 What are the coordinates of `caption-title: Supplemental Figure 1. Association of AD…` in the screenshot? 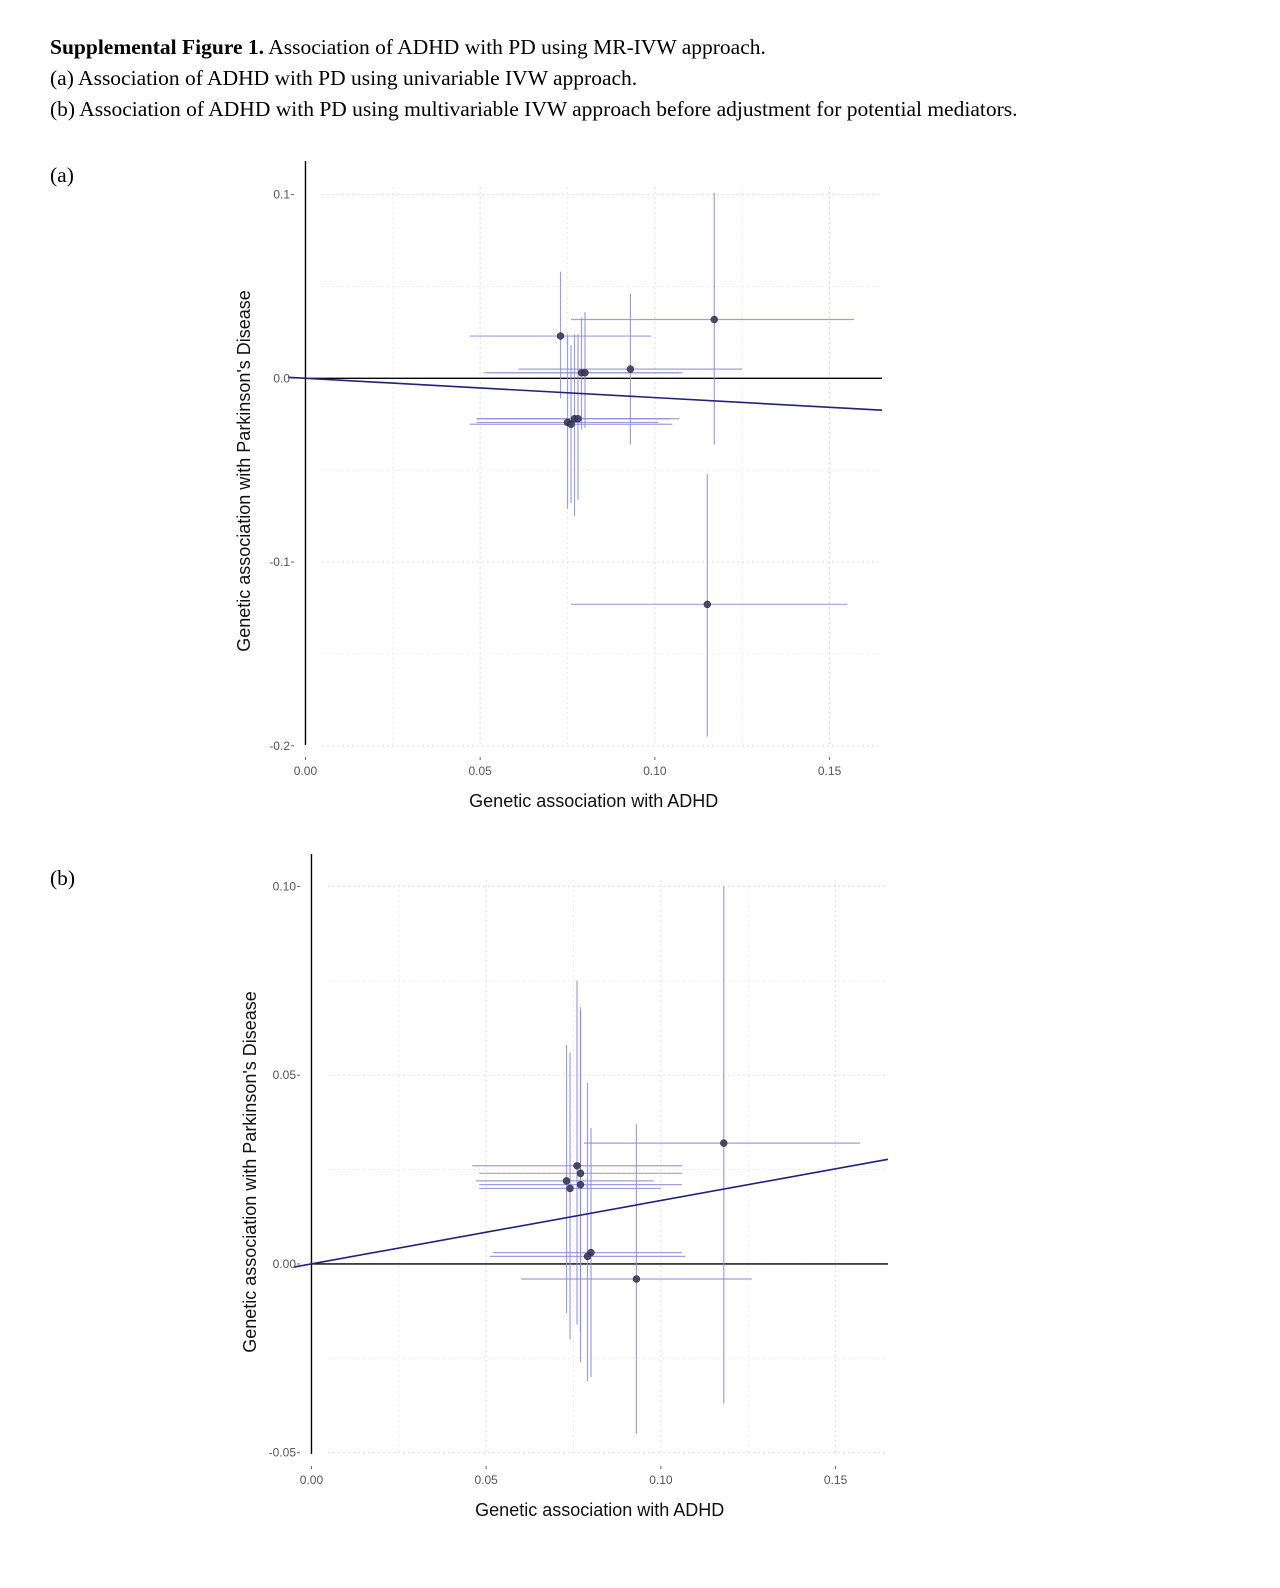 It's located at (650, 47).